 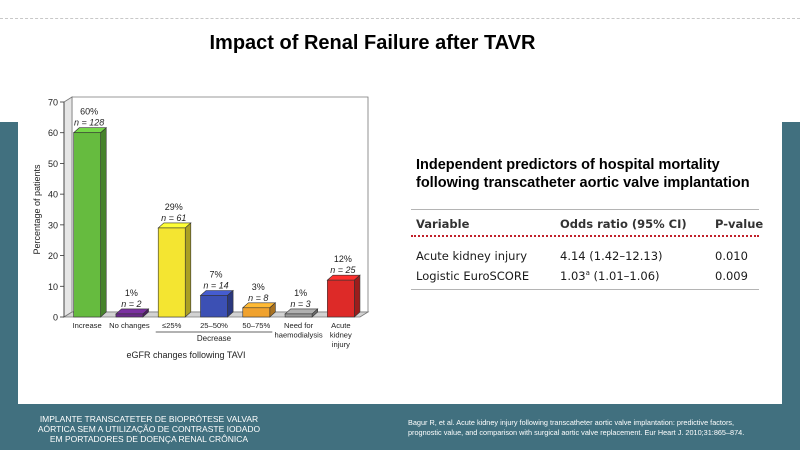 What do you see at coordinates (53, 225) in the screenshot?
I see `y-tick-label: 30` at bounding box center [53, 225].